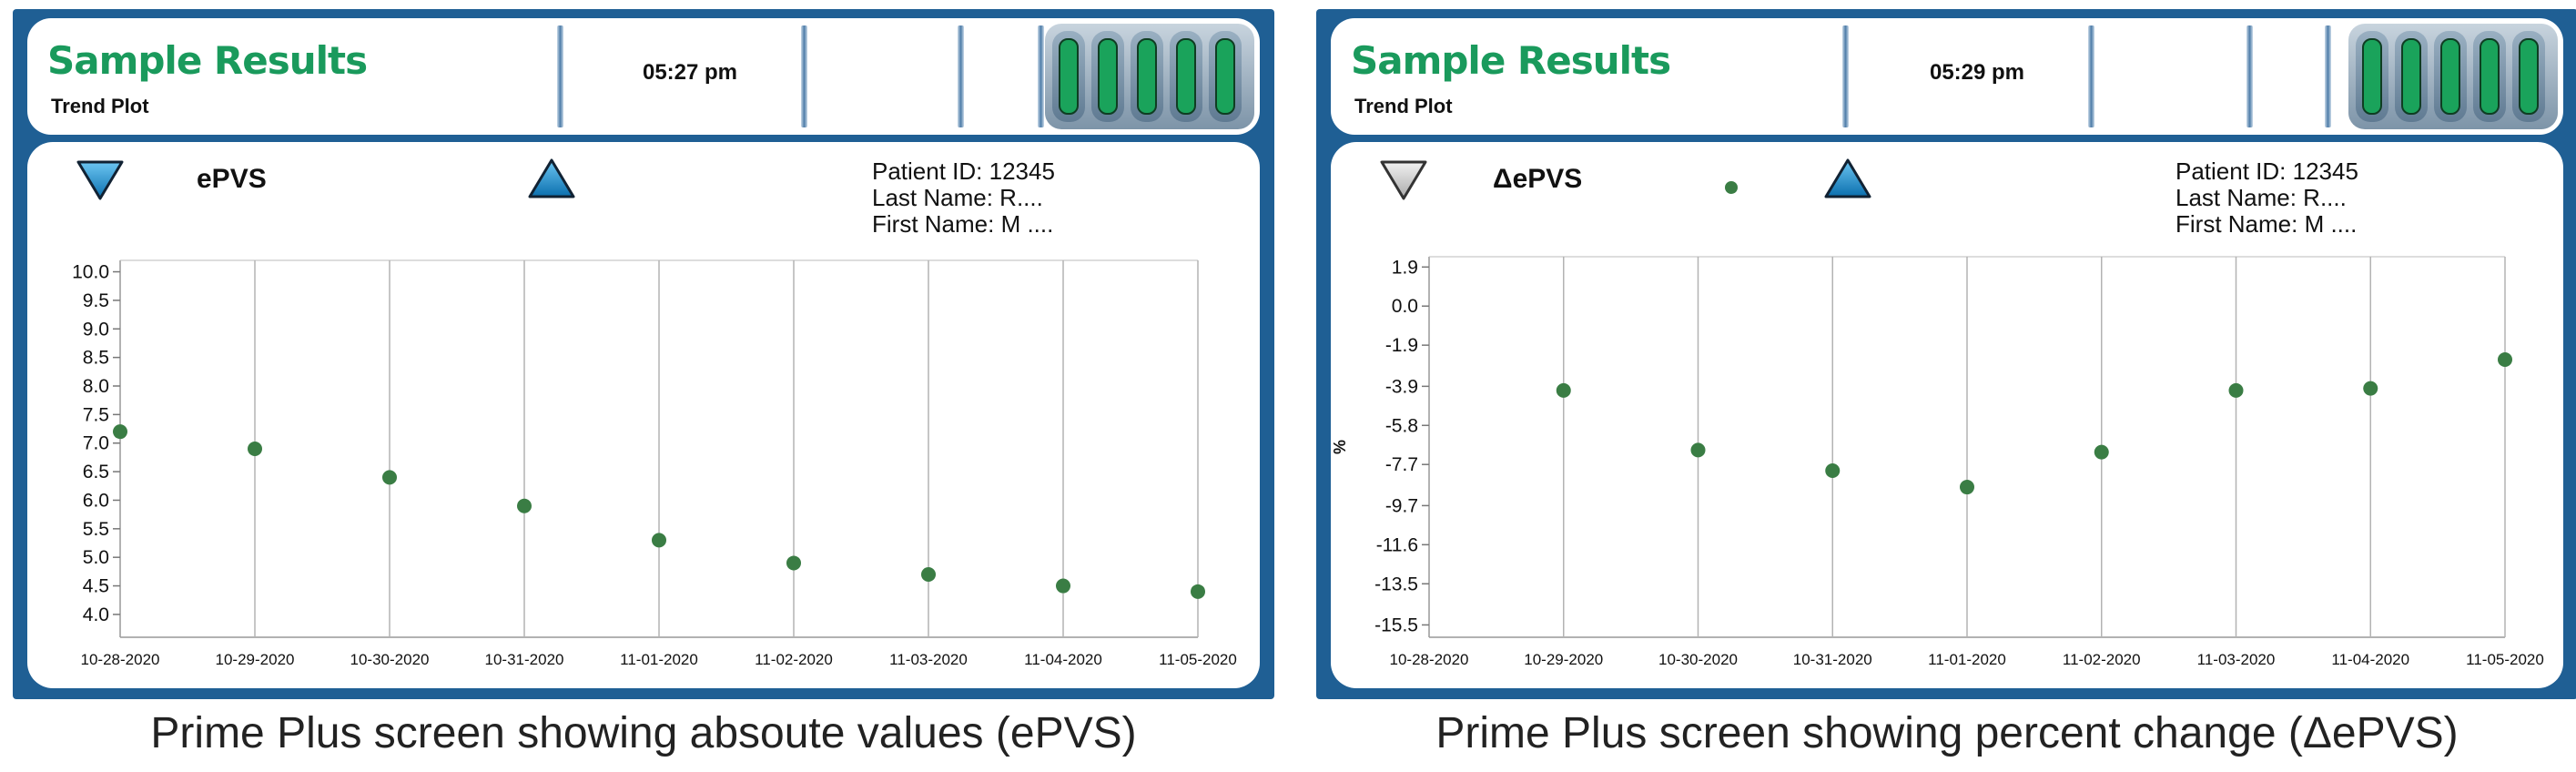 This screenshot has height=772, width=2576. I want to click on y-tick-label: 8.0, so click(96, 386).